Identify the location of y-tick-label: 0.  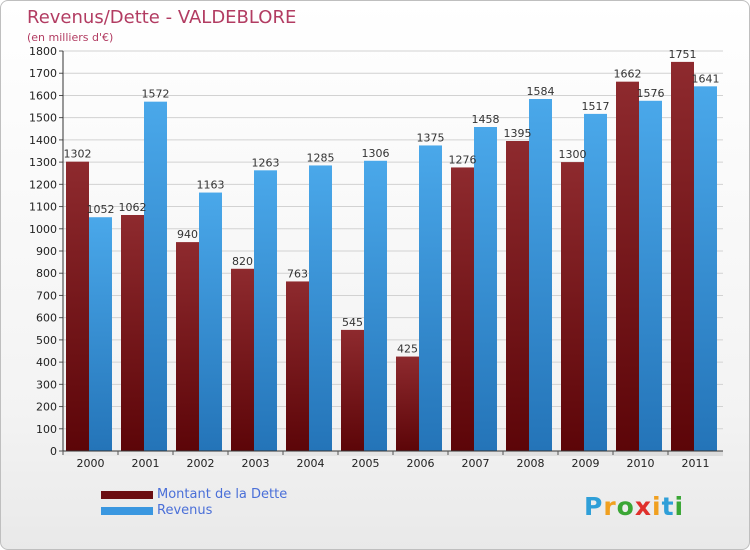
(53, 451).